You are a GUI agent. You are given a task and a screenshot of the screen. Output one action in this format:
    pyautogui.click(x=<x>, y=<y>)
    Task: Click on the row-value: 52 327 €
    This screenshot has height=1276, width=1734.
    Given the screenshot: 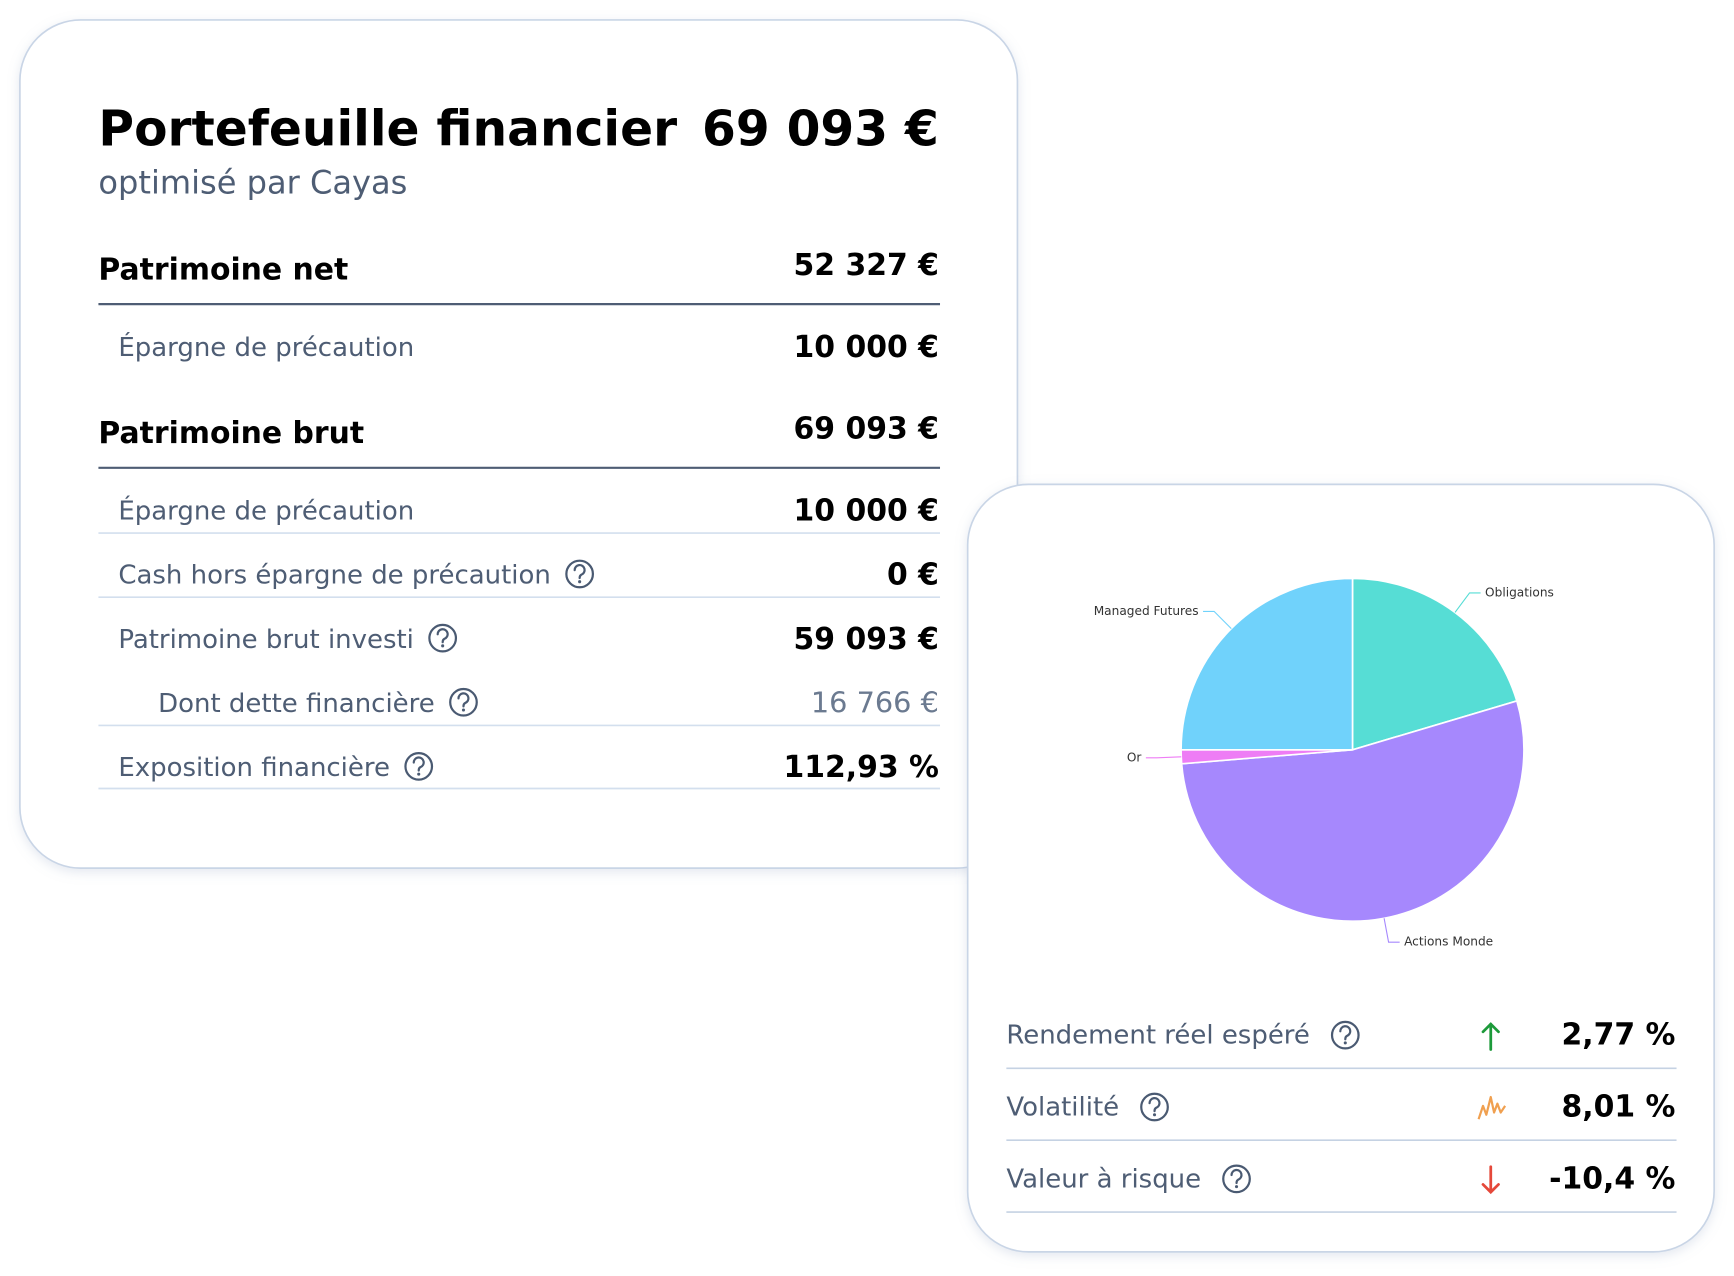 What is the action you would take?
    pyautogui.click(x=866, y=265)
    